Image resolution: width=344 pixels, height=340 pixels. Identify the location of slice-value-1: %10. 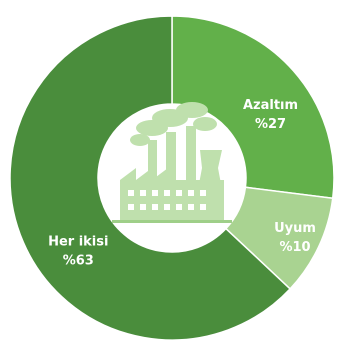
(294, 247).